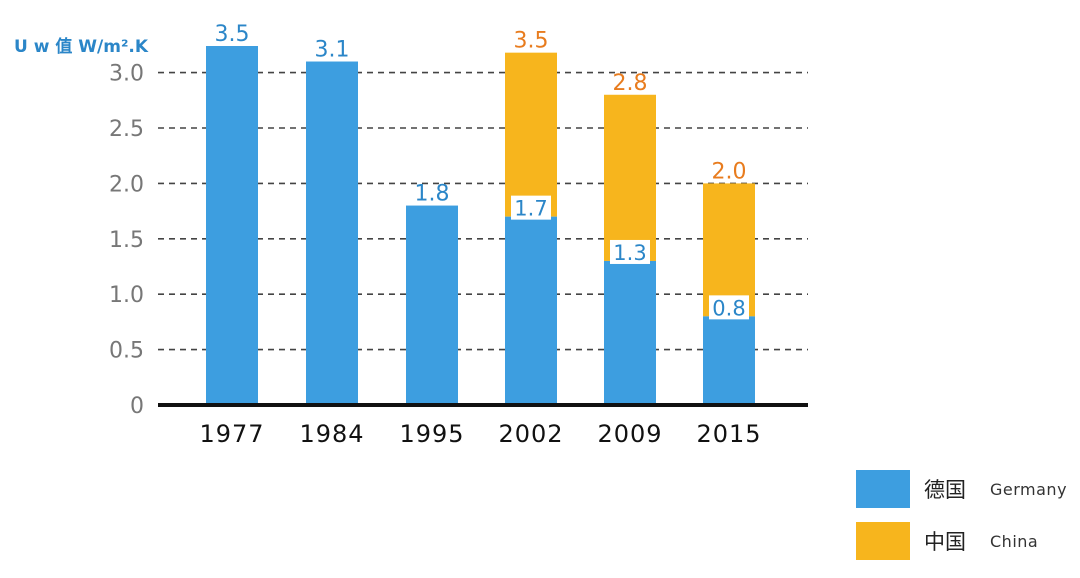 The width and height of the screenshot is (1080, 578). What do you see at coordinates (630, 83) in the screenshot?
I see `data-label-china: 2.8` at bounding box center [630, 83].